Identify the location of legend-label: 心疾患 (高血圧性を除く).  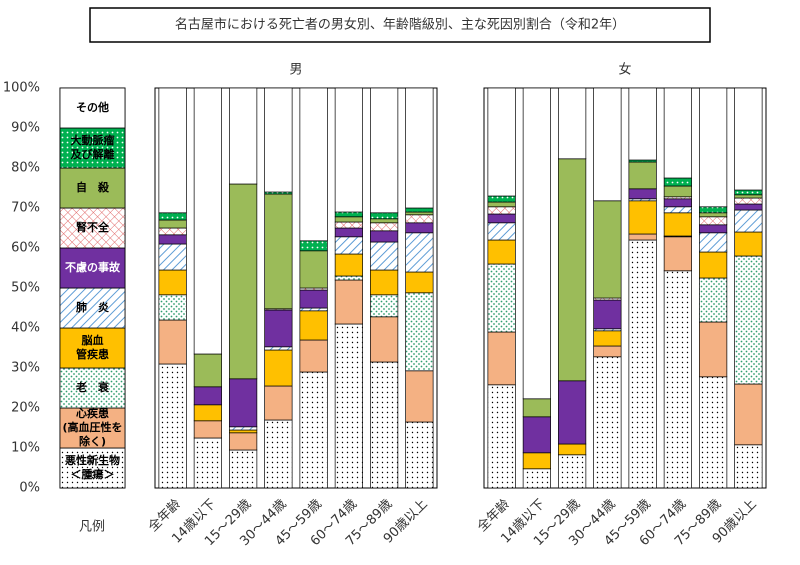
(92, 427).